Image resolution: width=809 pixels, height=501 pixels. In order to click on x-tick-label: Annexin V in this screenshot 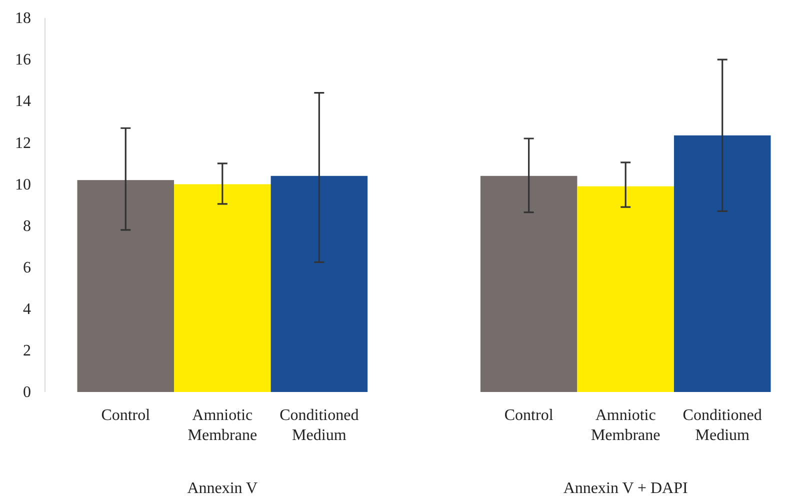, I will do `click(222, 488)`.